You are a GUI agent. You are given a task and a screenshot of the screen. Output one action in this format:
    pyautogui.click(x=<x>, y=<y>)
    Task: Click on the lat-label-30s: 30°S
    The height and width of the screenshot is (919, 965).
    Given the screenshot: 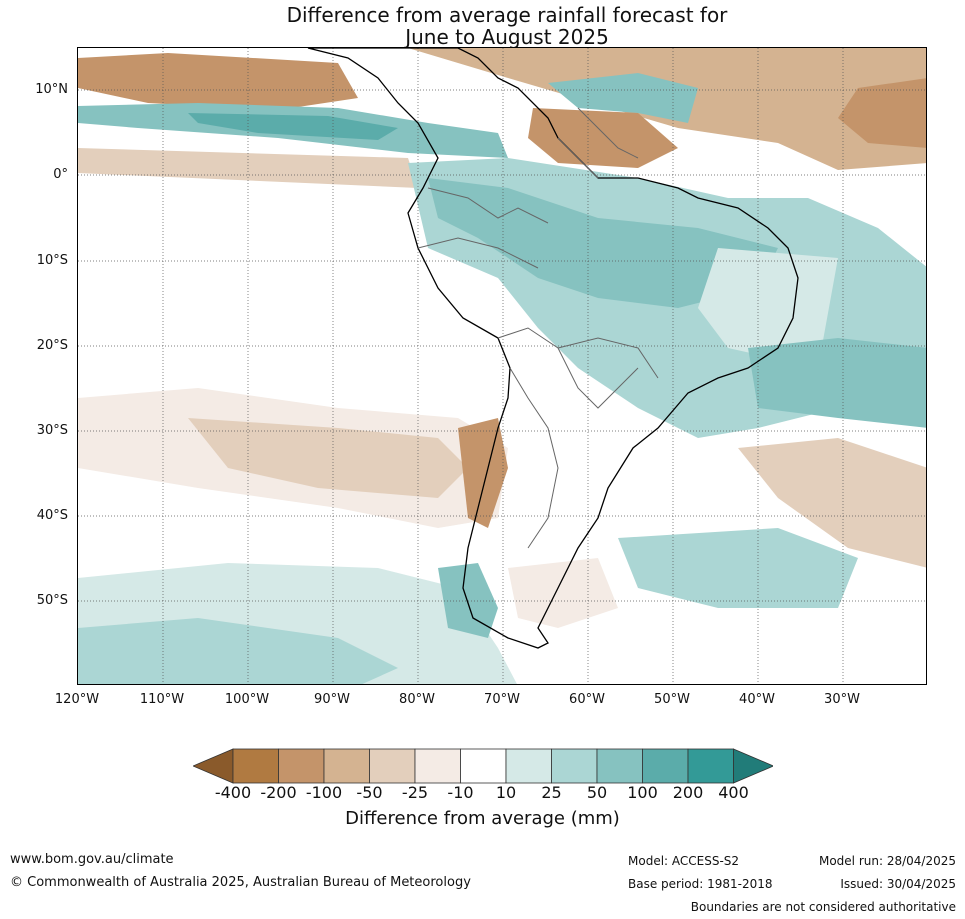 What is the action you would take?
    pyautogui.click(x=52, y=430)
    